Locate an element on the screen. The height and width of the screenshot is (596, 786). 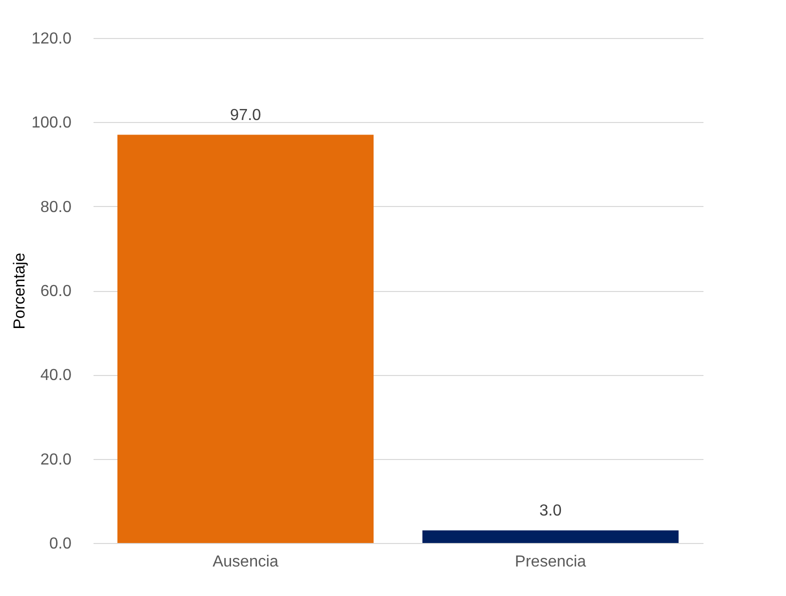
y-tick-label: 20.0 is located at coordinates (56, 459).